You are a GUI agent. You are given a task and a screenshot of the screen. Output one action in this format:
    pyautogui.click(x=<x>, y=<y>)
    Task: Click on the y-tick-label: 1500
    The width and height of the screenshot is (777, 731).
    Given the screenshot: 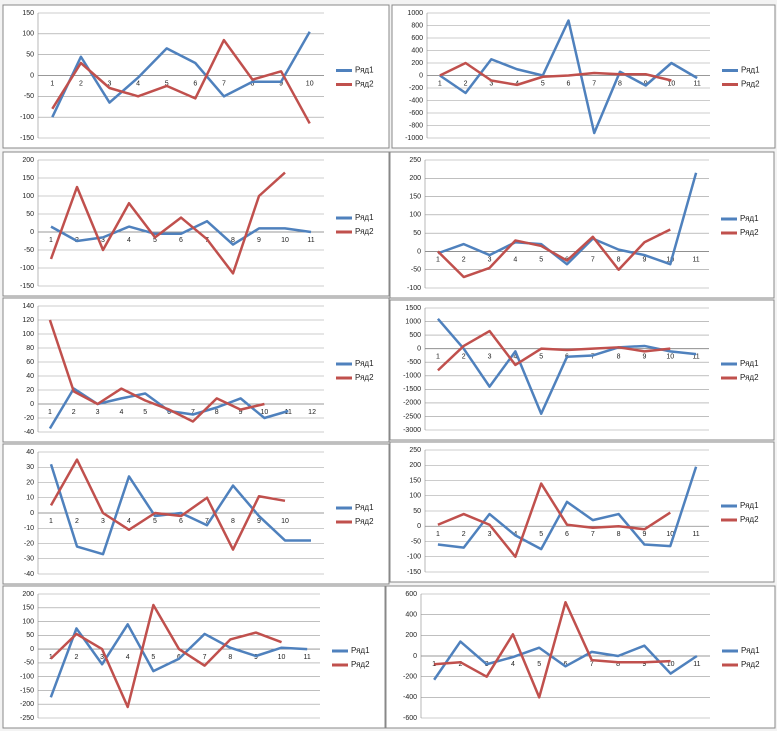 What is the action you would take?
    pyautogui.click(x=413, y=308)
    